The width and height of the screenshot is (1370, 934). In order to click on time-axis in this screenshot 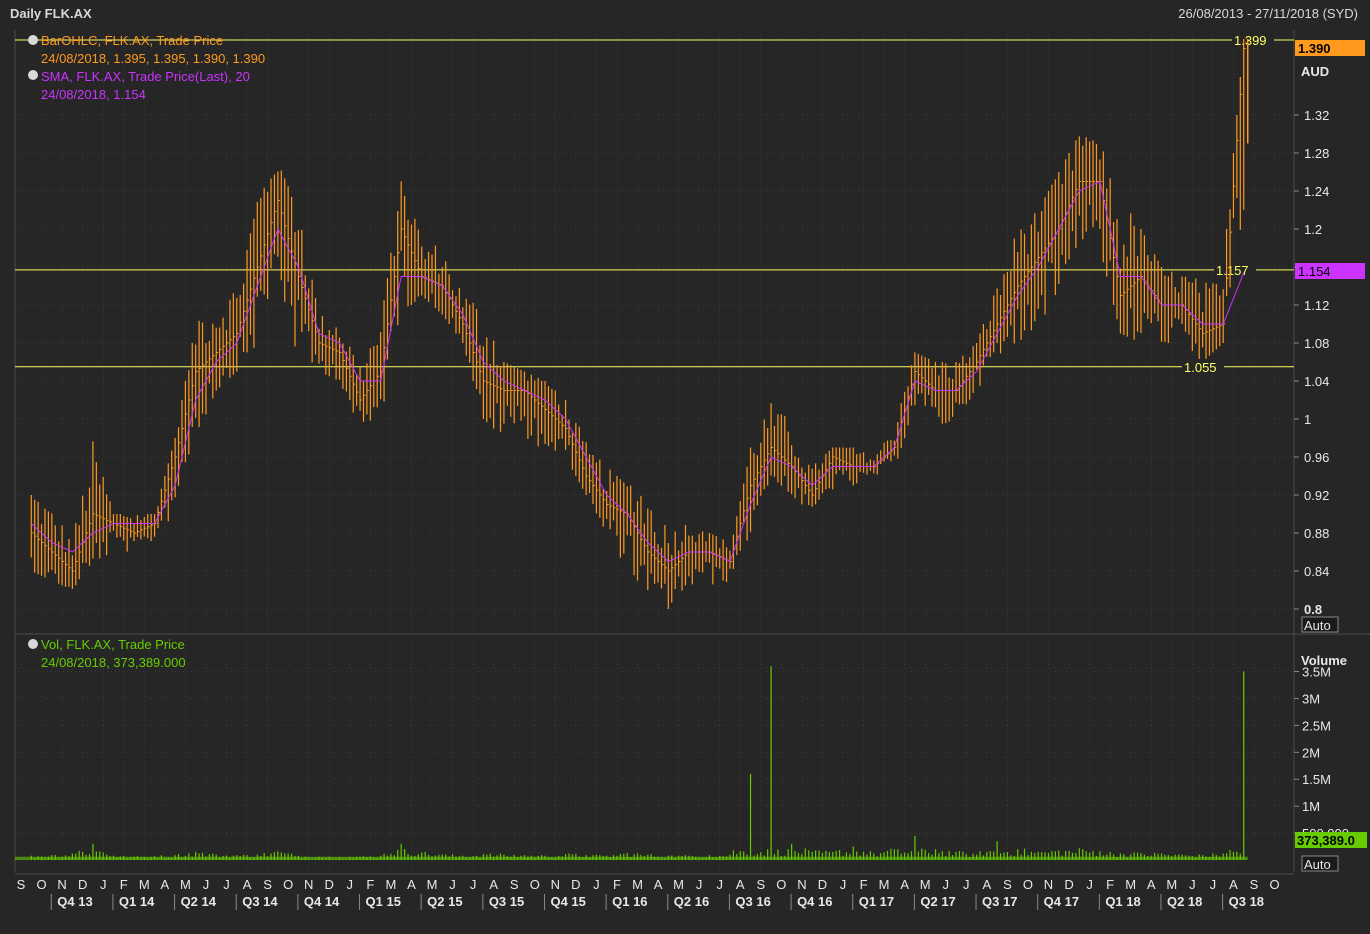, I will do `click(654, 904)`.